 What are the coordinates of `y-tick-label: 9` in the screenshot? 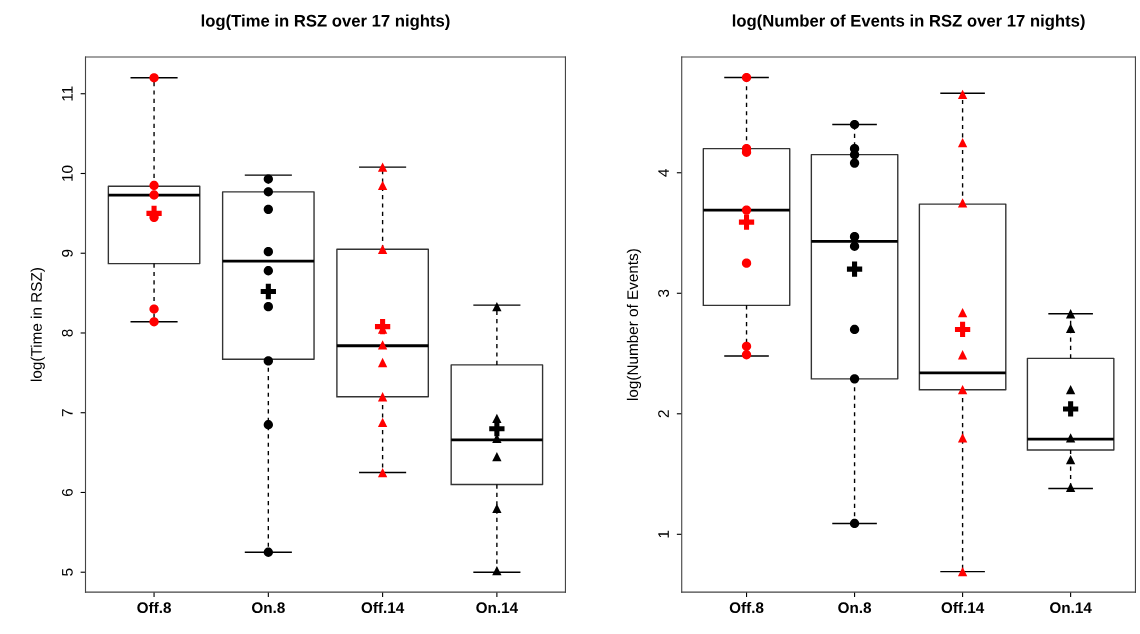 It's located at (67, 253).